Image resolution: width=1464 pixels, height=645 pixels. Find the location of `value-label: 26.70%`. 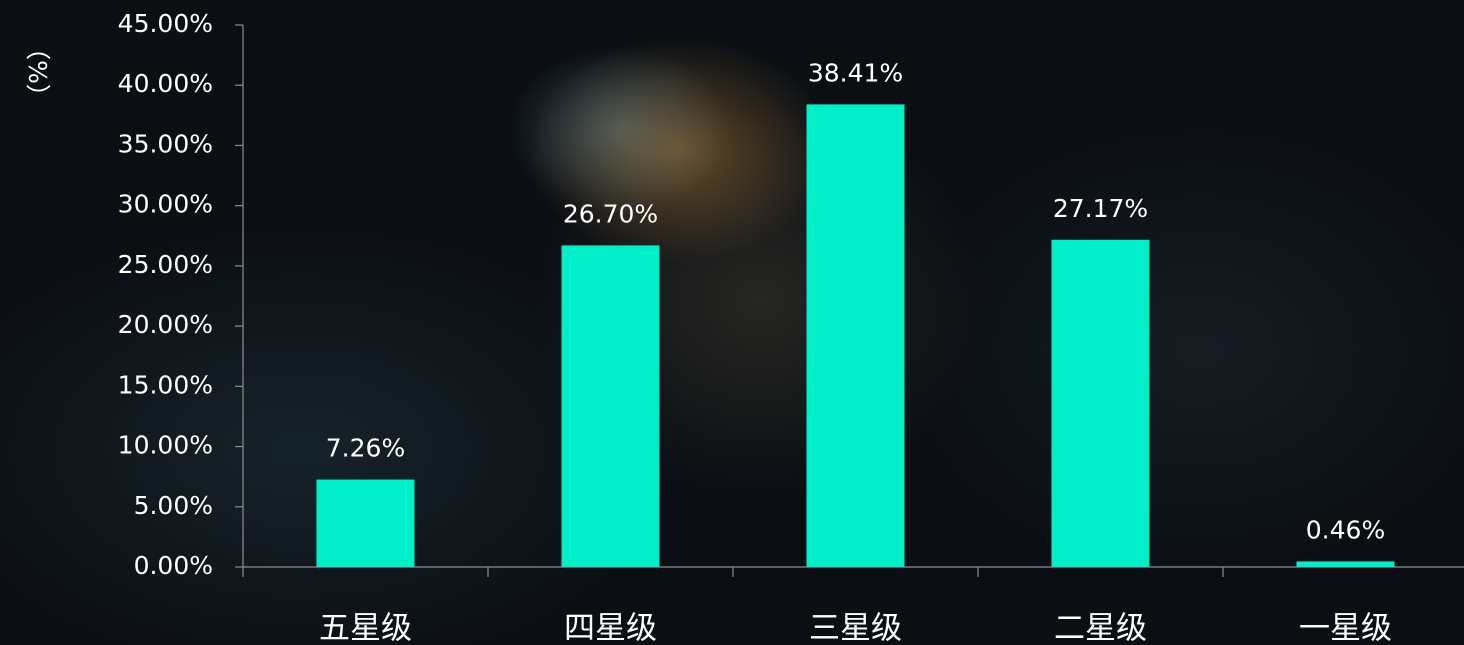

value-label: 26.70% is located at coordinates (610, 213).